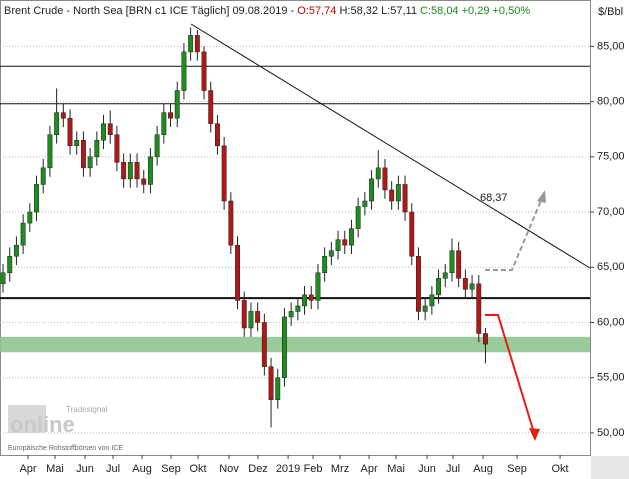  What do you see at coordinates (340, 469) in the screenshot?
I see `x-tick-label: Mrz` at bounding box center [340, 469].